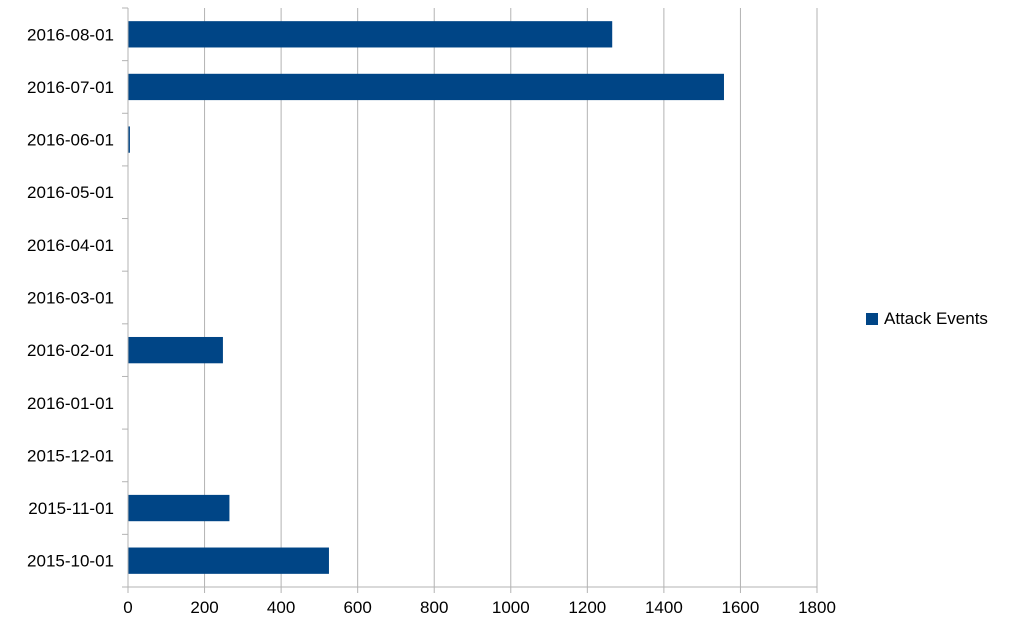 The image size is (1024, 641). I want to click on y-tick-label: 2016-03-01, so click(70, 298).